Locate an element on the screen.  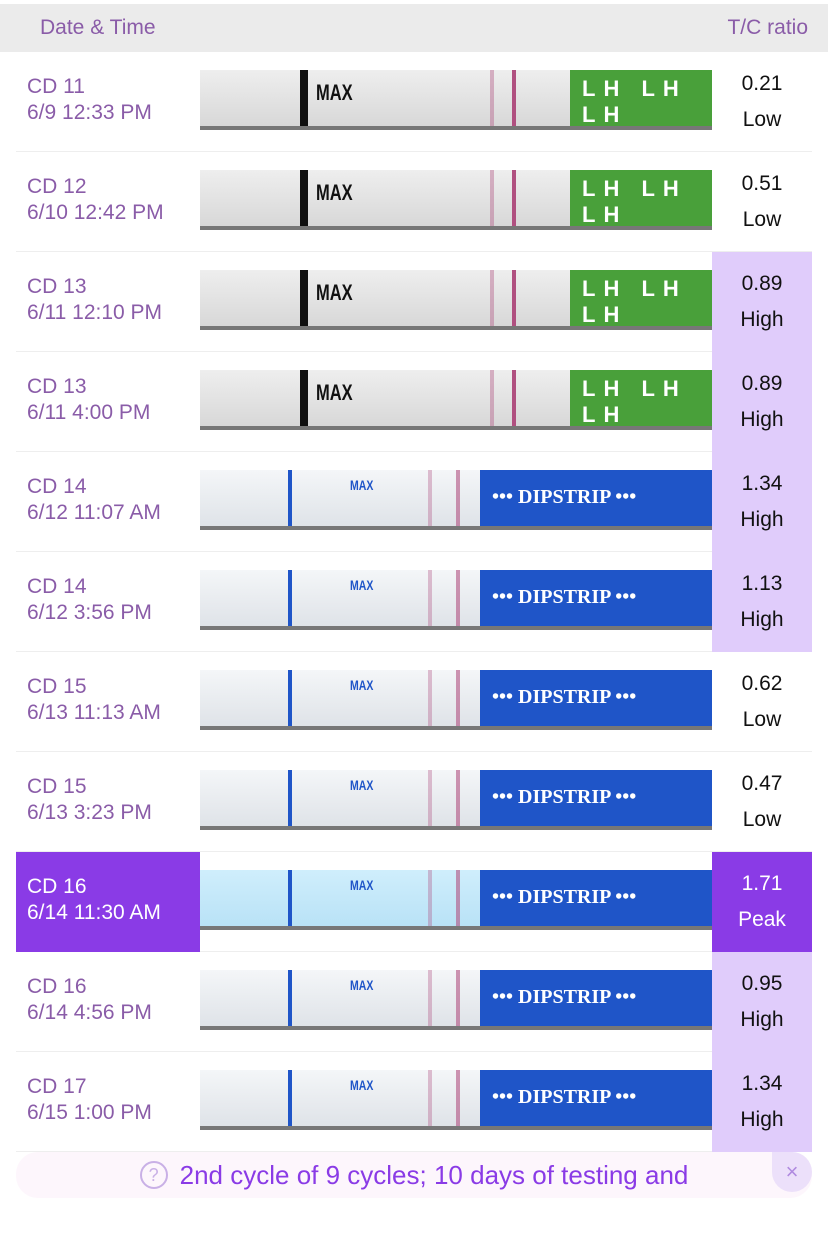
date-time-cell: CD 12 6/10 12:42 PM is located at coordinates (108, 202).